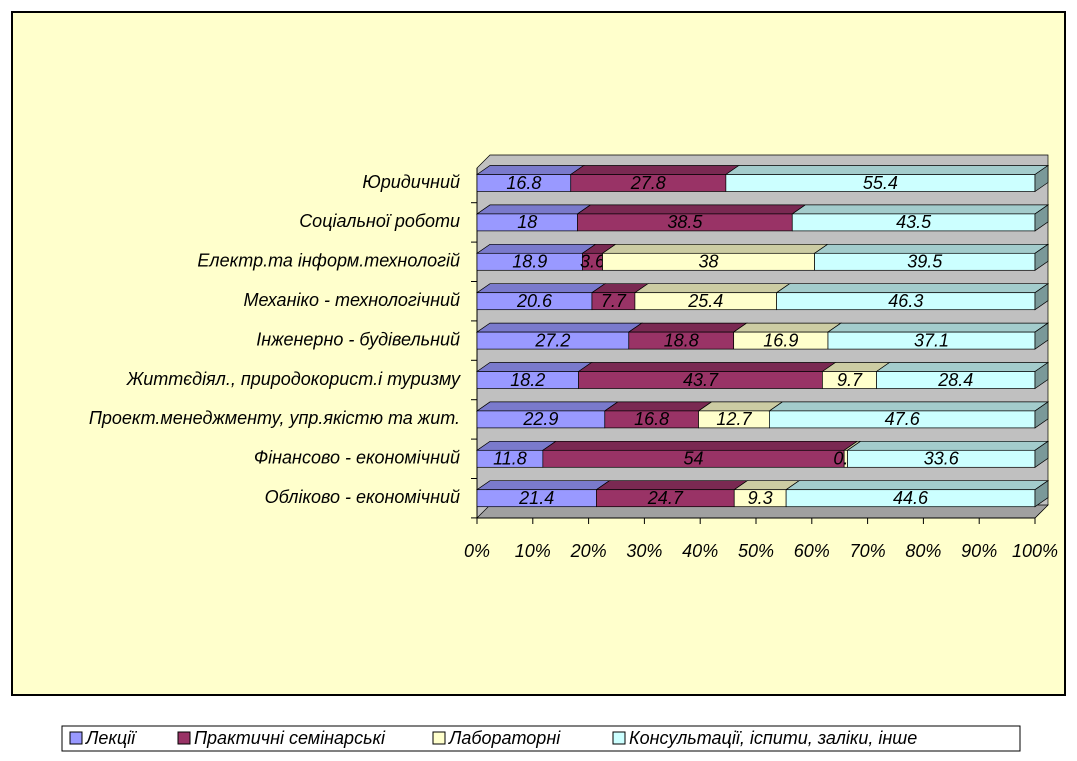 The image size is (1077, 761). What do you see at coordinates (931, 340) in the screenshot?
I see `data-label: 37.1` at bounding box center [931, 340].